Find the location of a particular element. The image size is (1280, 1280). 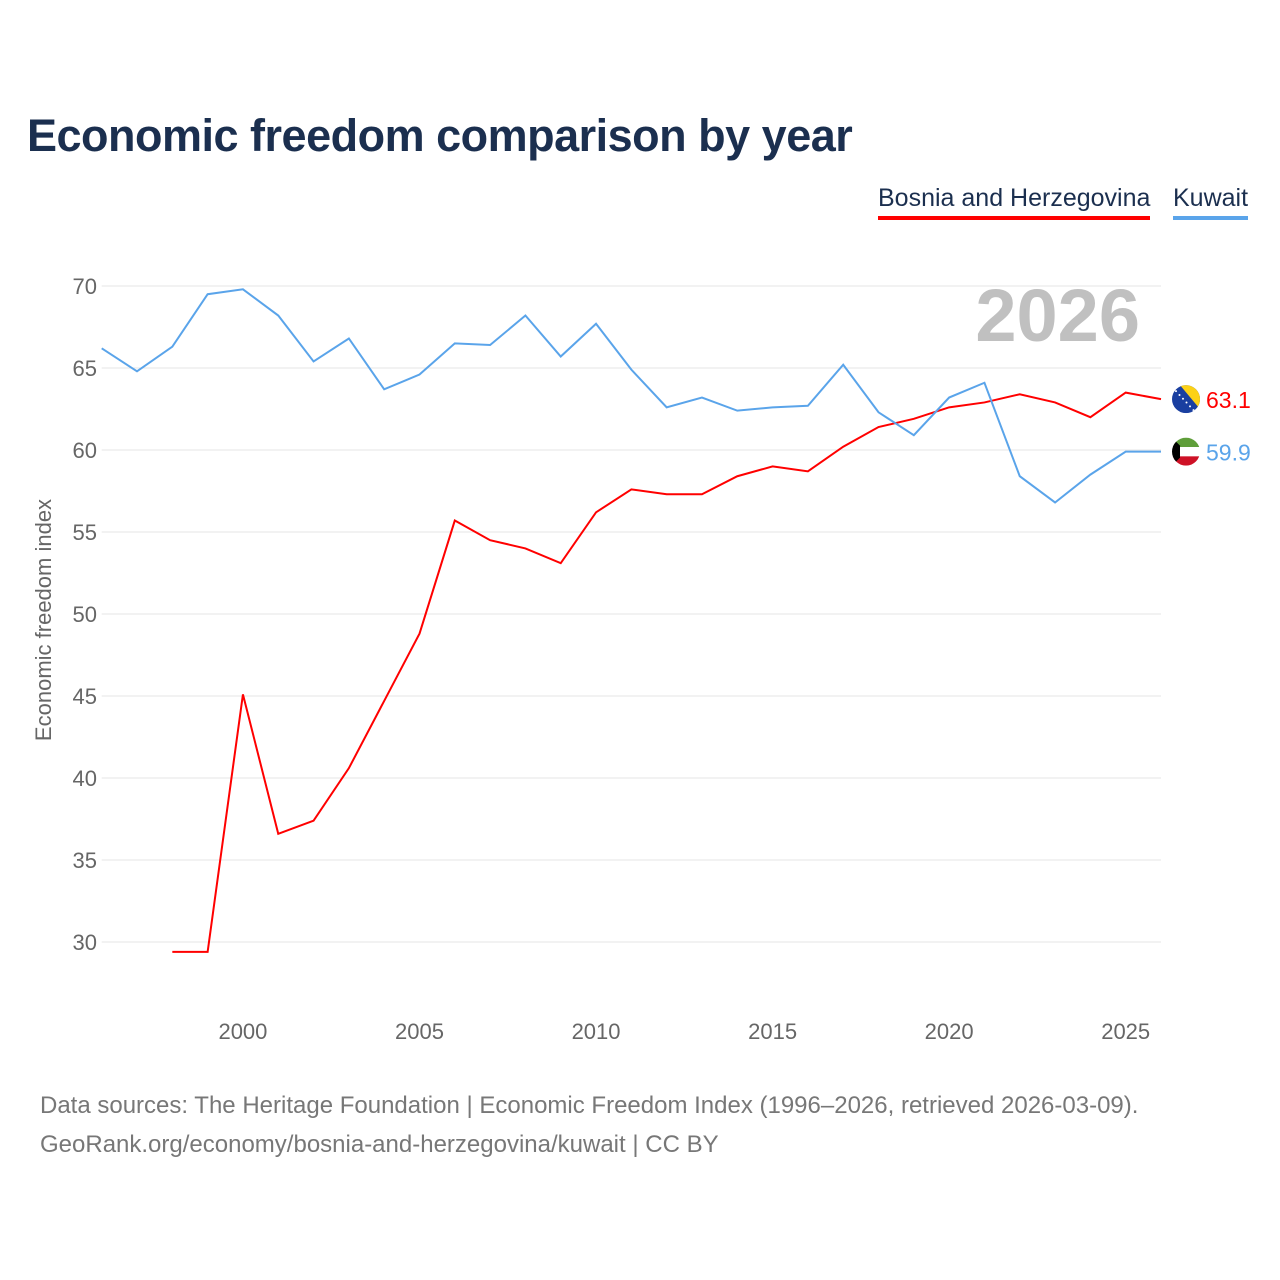

y-axis-label: Economic freedom index is located at coordinates (43, 620).